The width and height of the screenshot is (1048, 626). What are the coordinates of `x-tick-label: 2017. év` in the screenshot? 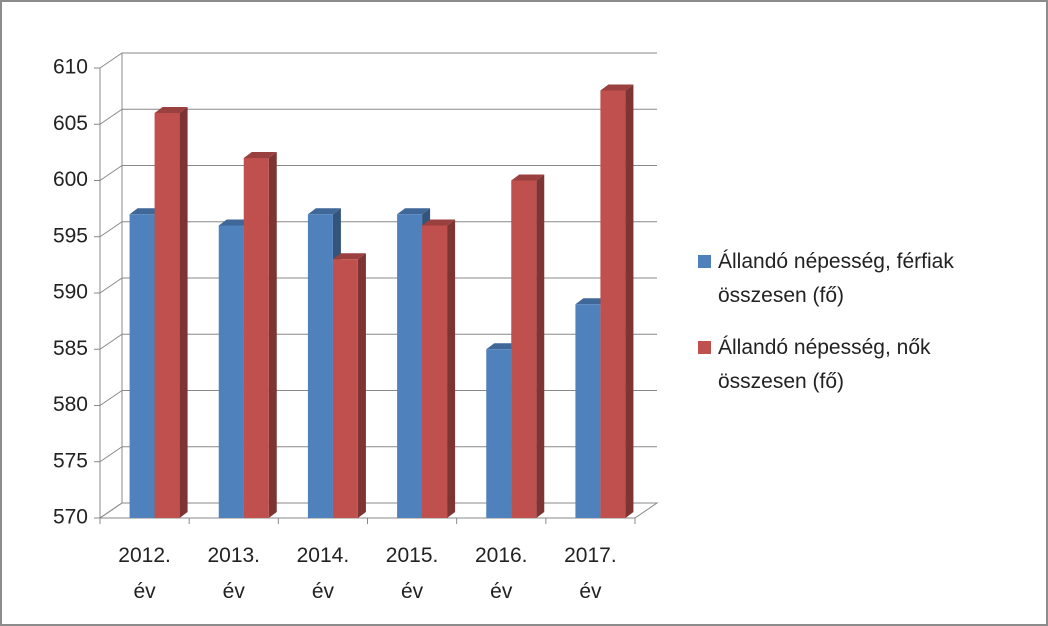 It's located at (590, 573).